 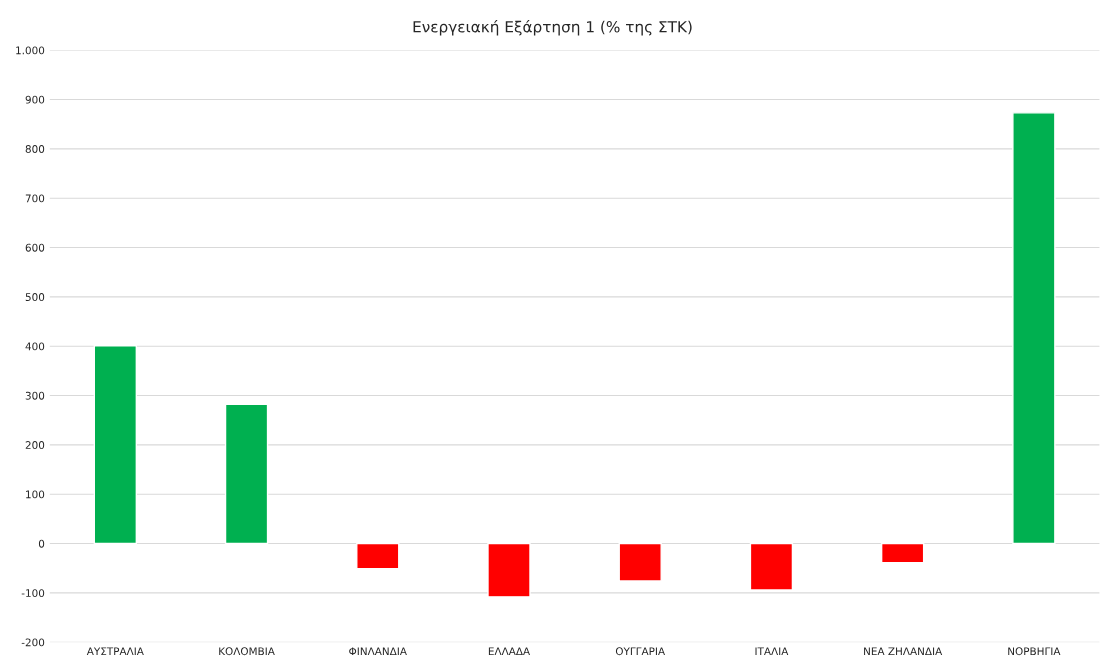 What do you see at coordinates (30, 50) in the screenshot?
I see `y-tick-label: 1.000` at bounding box center [30, 50].